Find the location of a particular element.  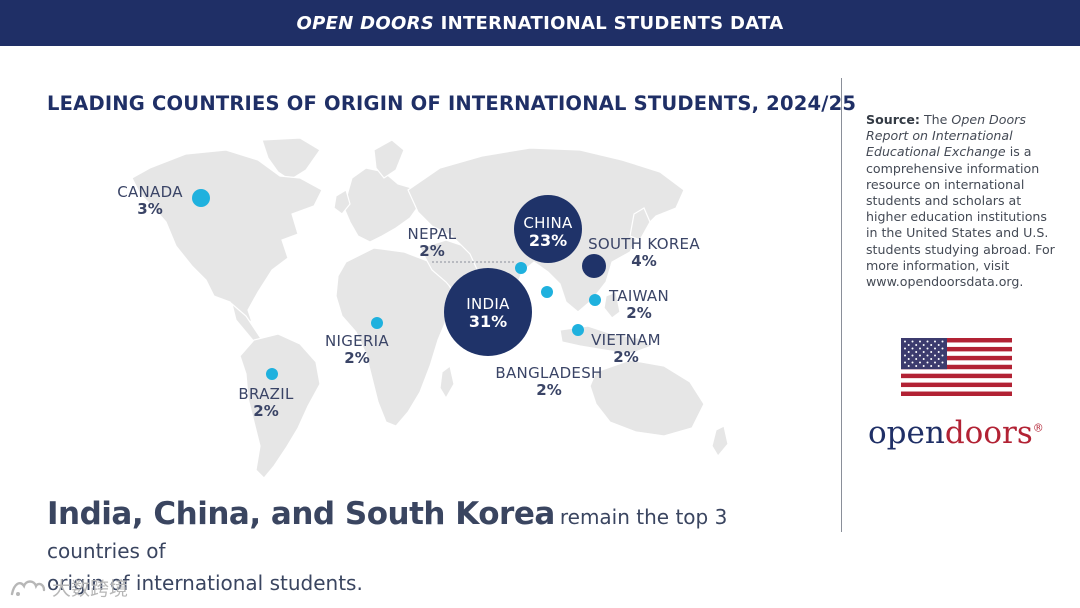

north-america-shape is located at coordinates (227, 236).